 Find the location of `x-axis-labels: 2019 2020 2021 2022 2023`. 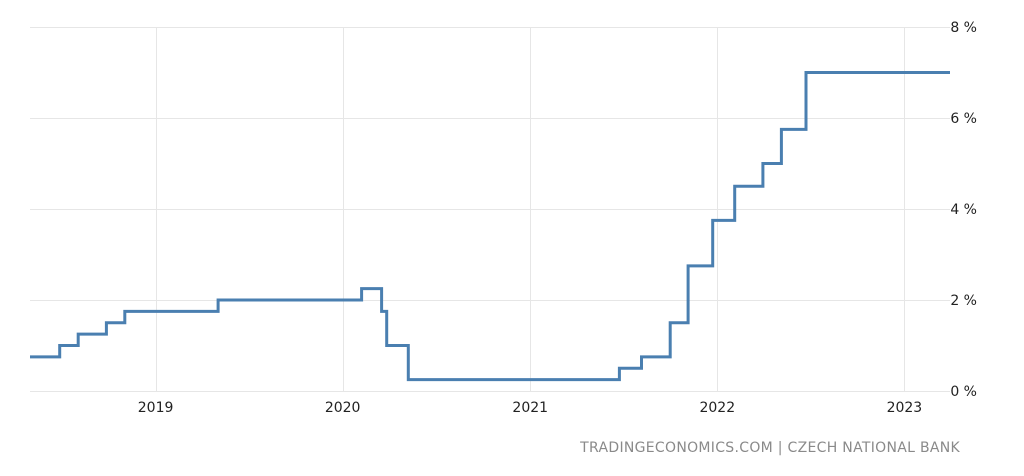

x-axis-labels: 2019 2020 2021 2022 2023 is located at coordinates (530, 408).